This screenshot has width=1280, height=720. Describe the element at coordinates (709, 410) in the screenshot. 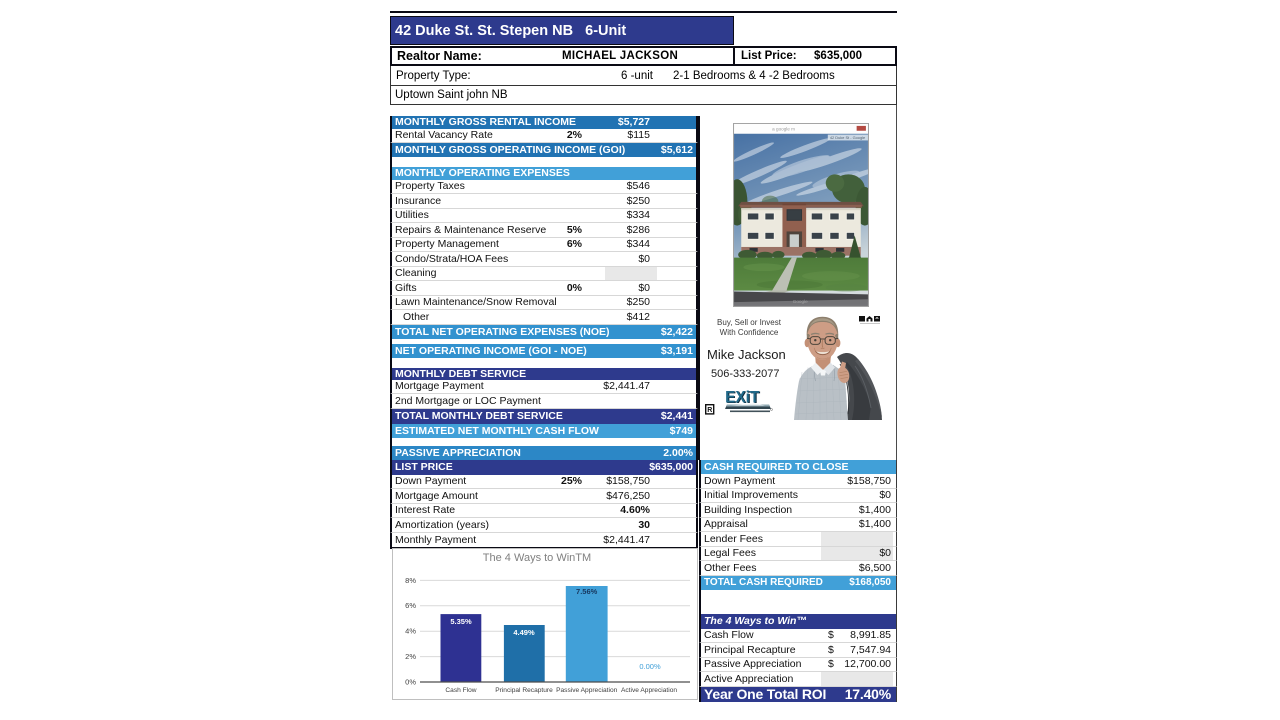

I see `svg-text: R` at that location.